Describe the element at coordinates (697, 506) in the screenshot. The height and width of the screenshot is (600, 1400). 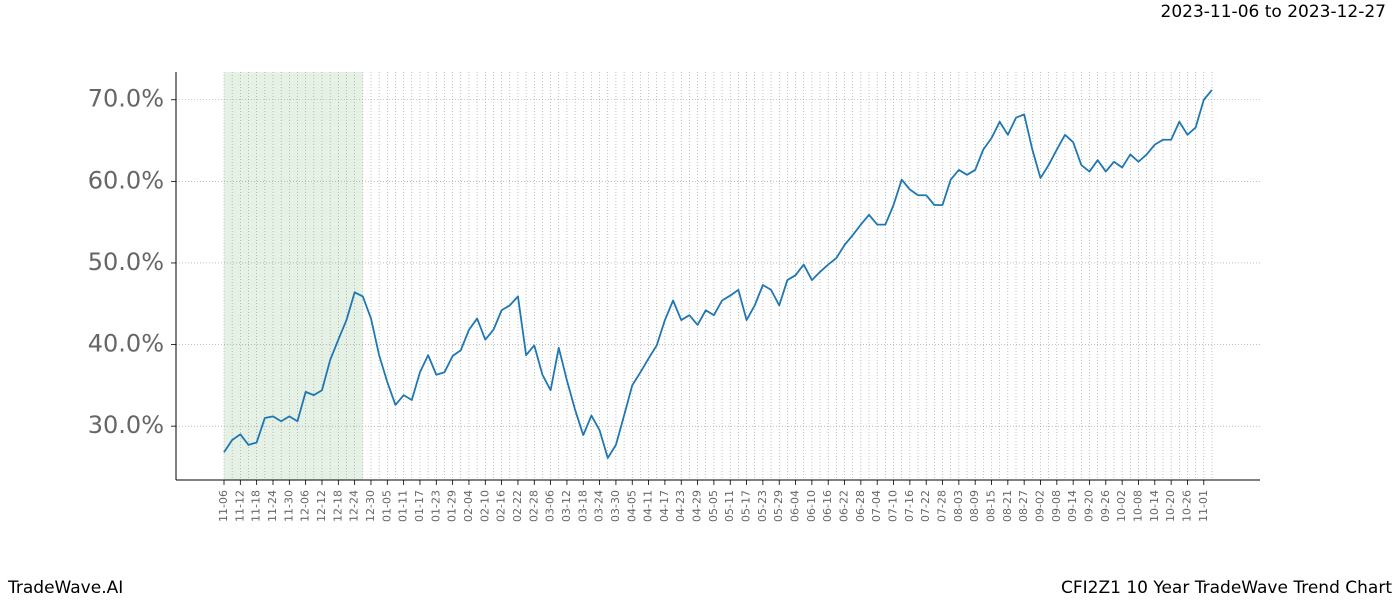
I see `x-tick-label: 04-29` at that location.